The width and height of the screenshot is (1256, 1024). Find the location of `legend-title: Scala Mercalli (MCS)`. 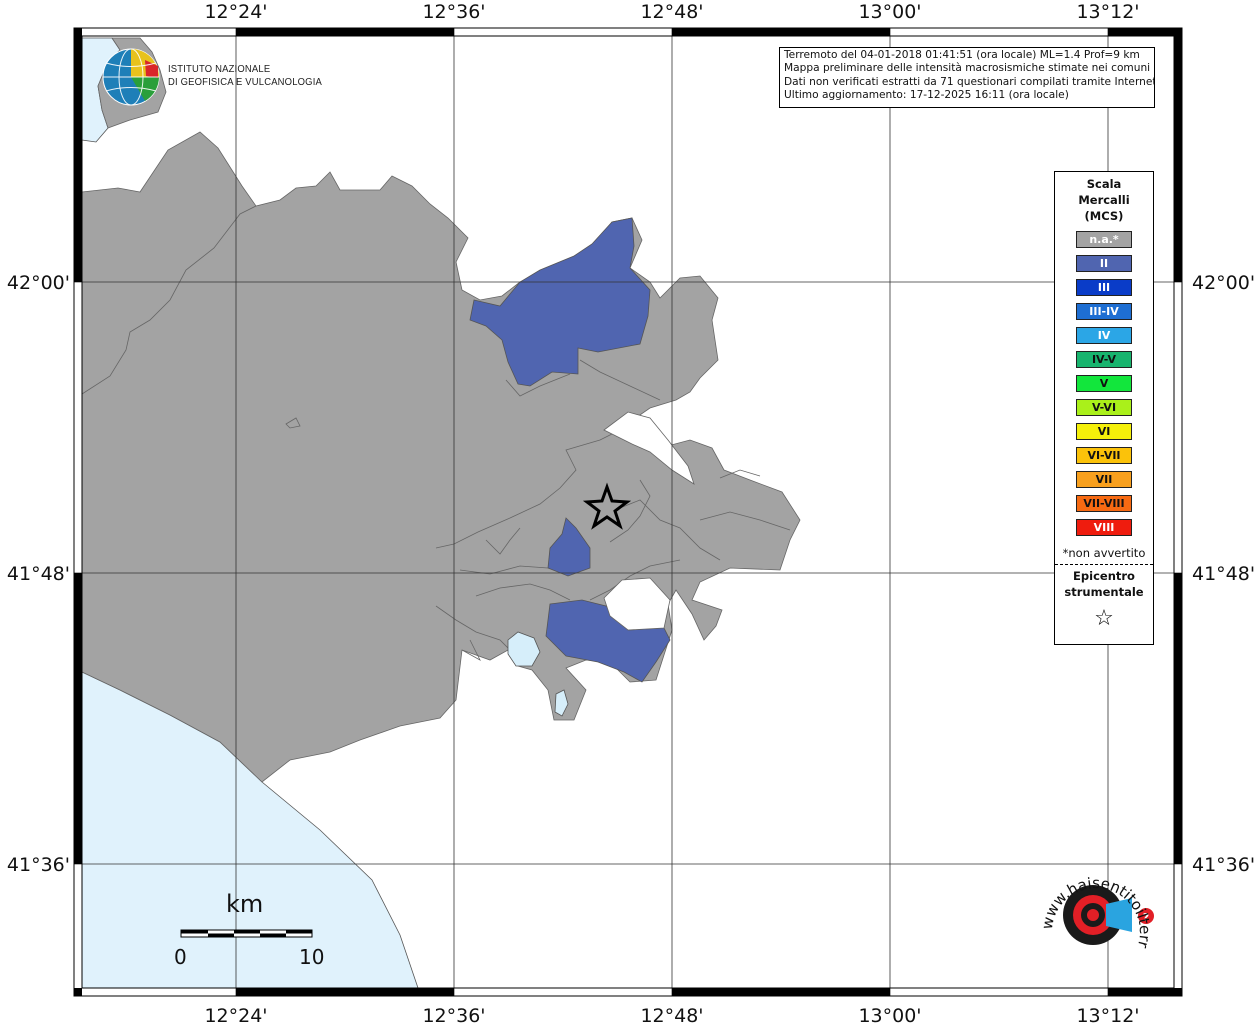

legend-title: Scala Mercalli (MCS) is located at coordinates (1104, 200).